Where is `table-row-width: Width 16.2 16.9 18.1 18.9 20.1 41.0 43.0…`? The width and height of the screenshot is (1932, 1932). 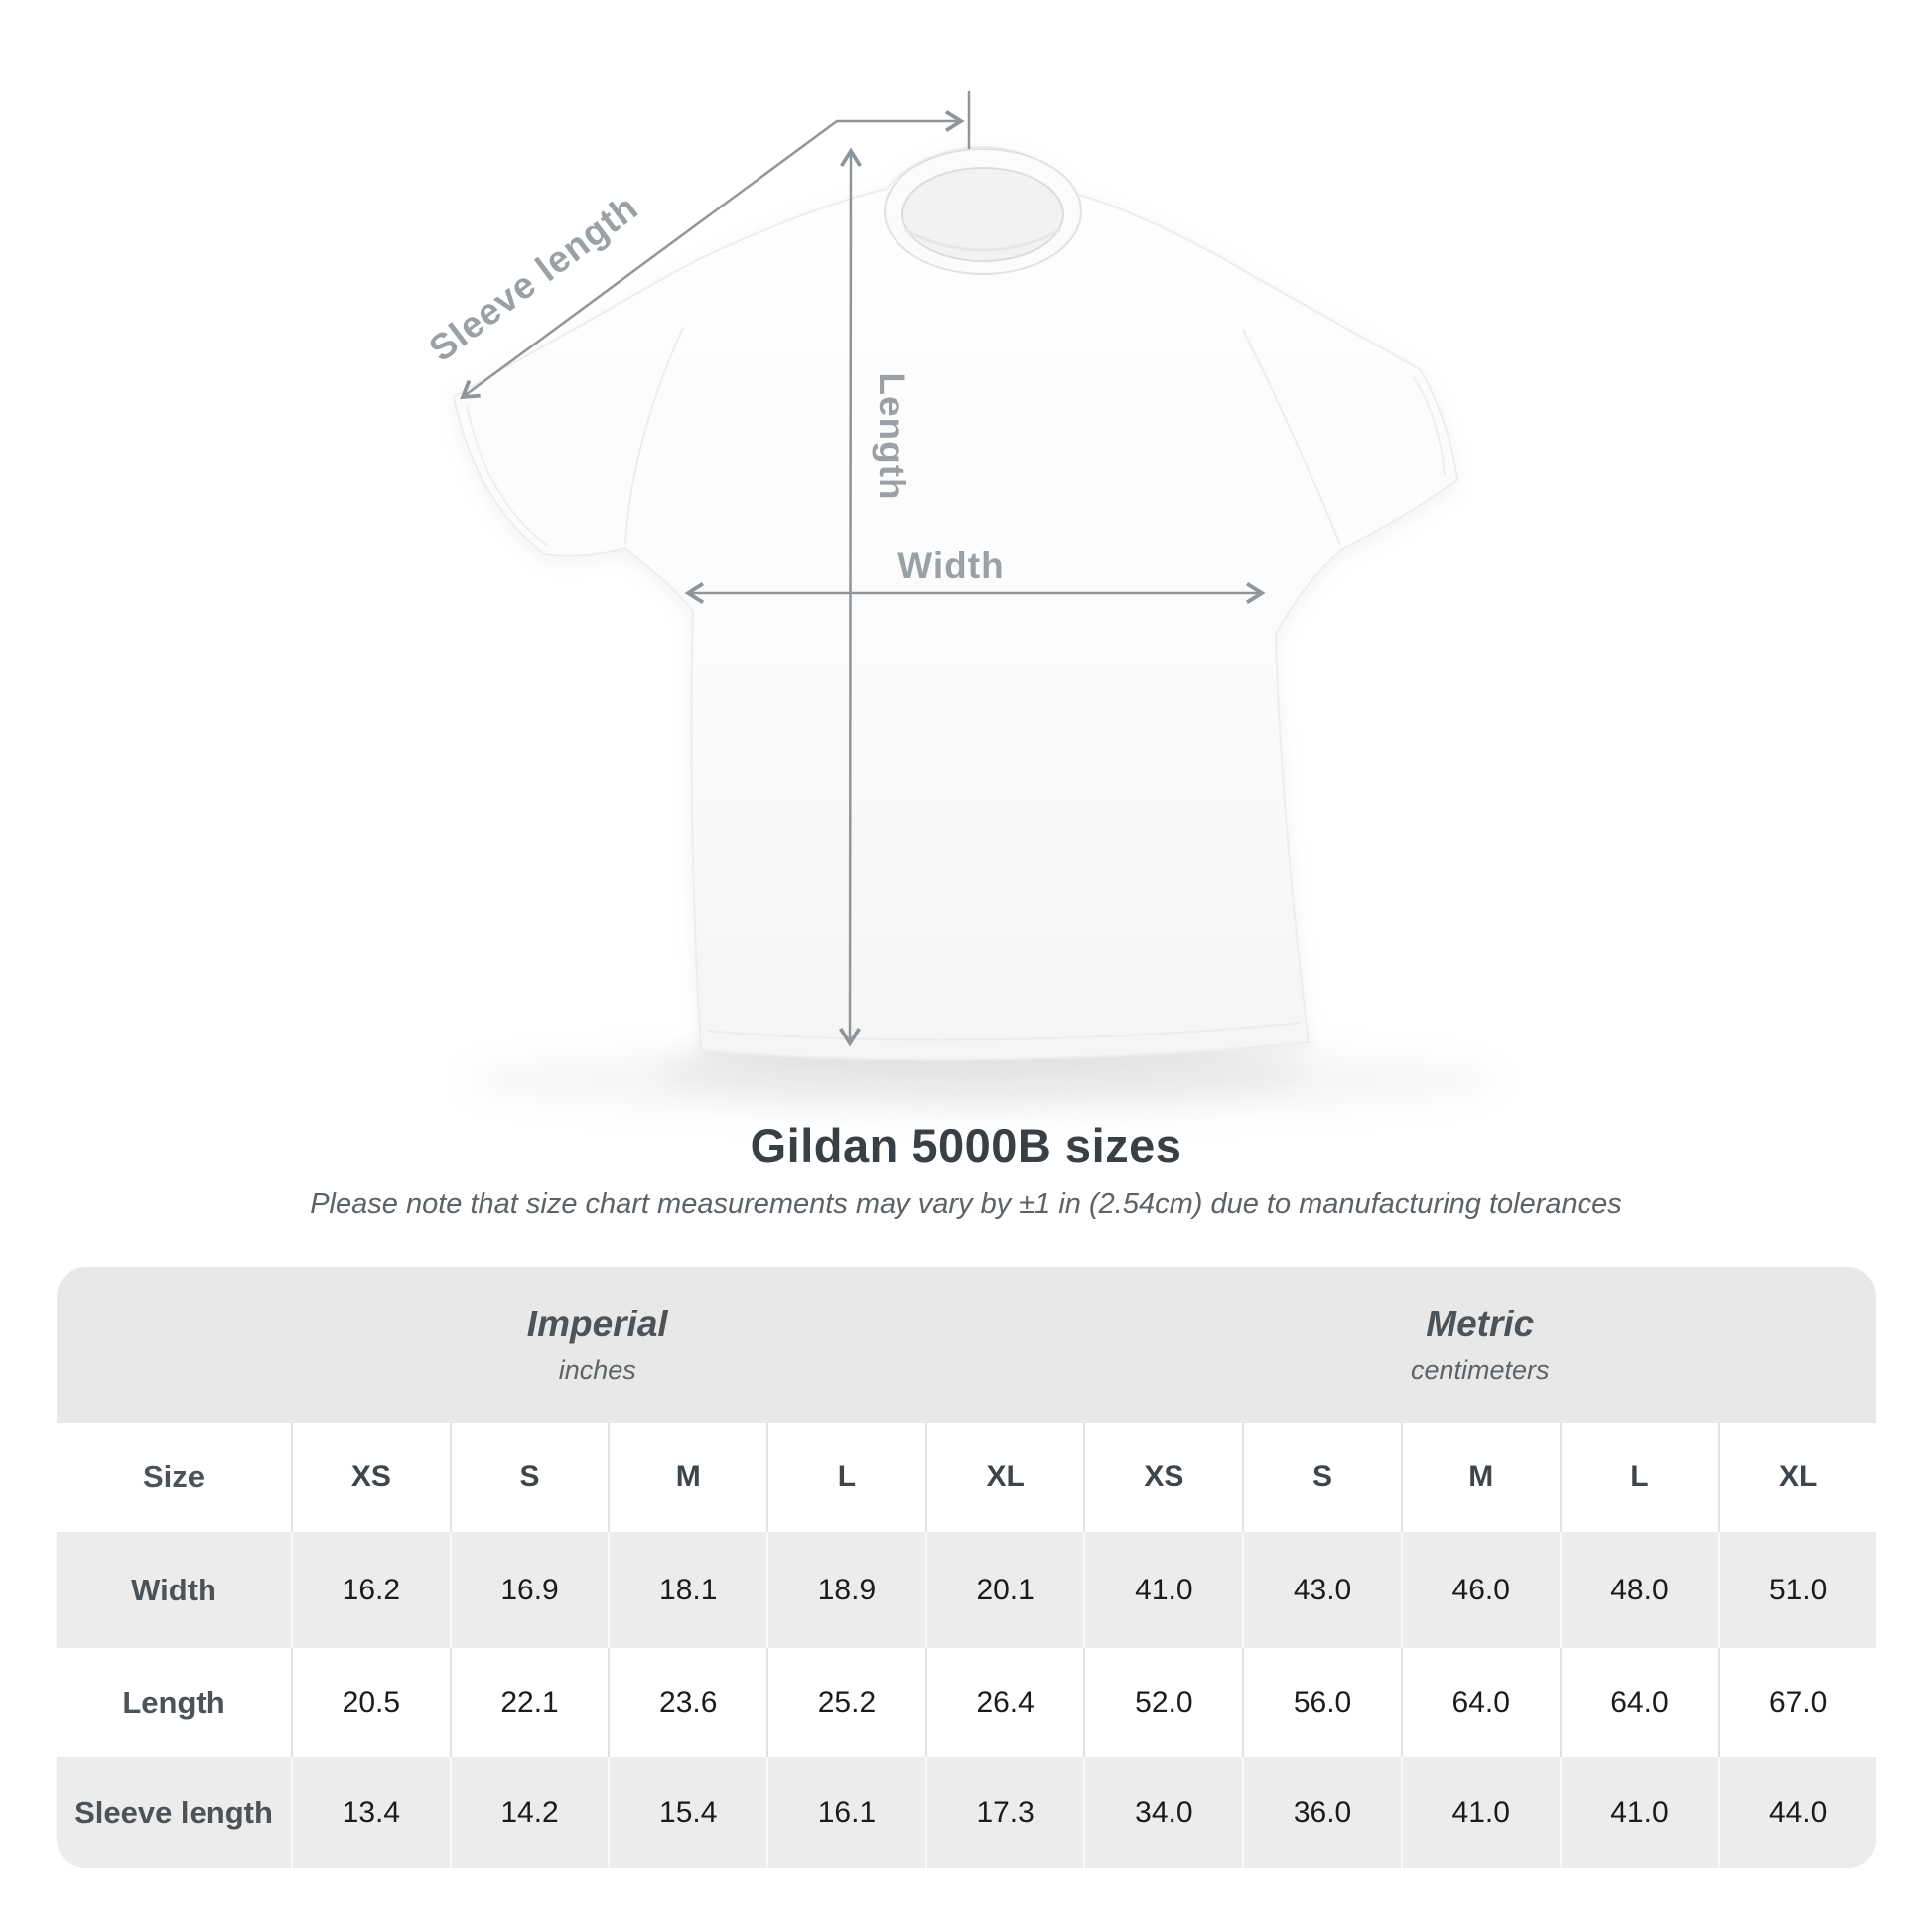 table-row-width: Width 16.2 16.9 18.1 18.9 20.1 41.0 43.0… is located at coordinates (967, 1590).